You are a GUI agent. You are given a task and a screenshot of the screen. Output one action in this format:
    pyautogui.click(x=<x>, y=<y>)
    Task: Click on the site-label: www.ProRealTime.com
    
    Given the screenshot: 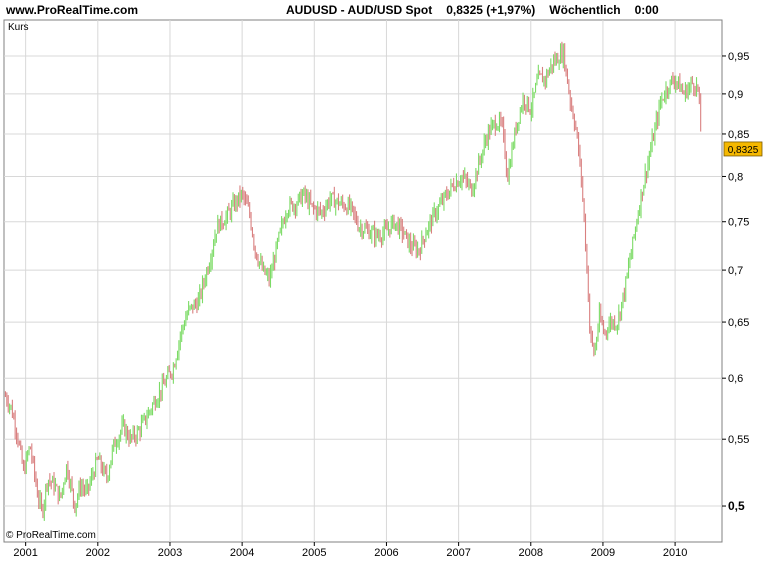 What is the action you would take?
    pyautogui.click(x=72, y=10)
    